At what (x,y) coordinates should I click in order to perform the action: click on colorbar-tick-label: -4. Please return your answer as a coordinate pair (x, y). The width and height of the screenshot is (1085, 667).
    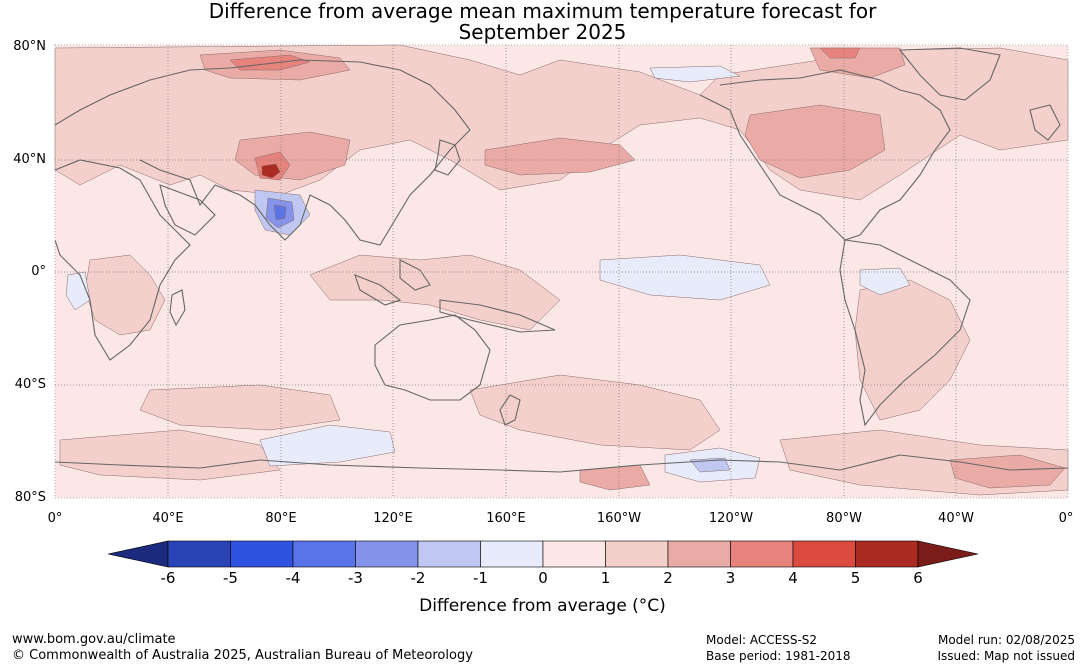
    Looking at the image, I should click on (293, 578).